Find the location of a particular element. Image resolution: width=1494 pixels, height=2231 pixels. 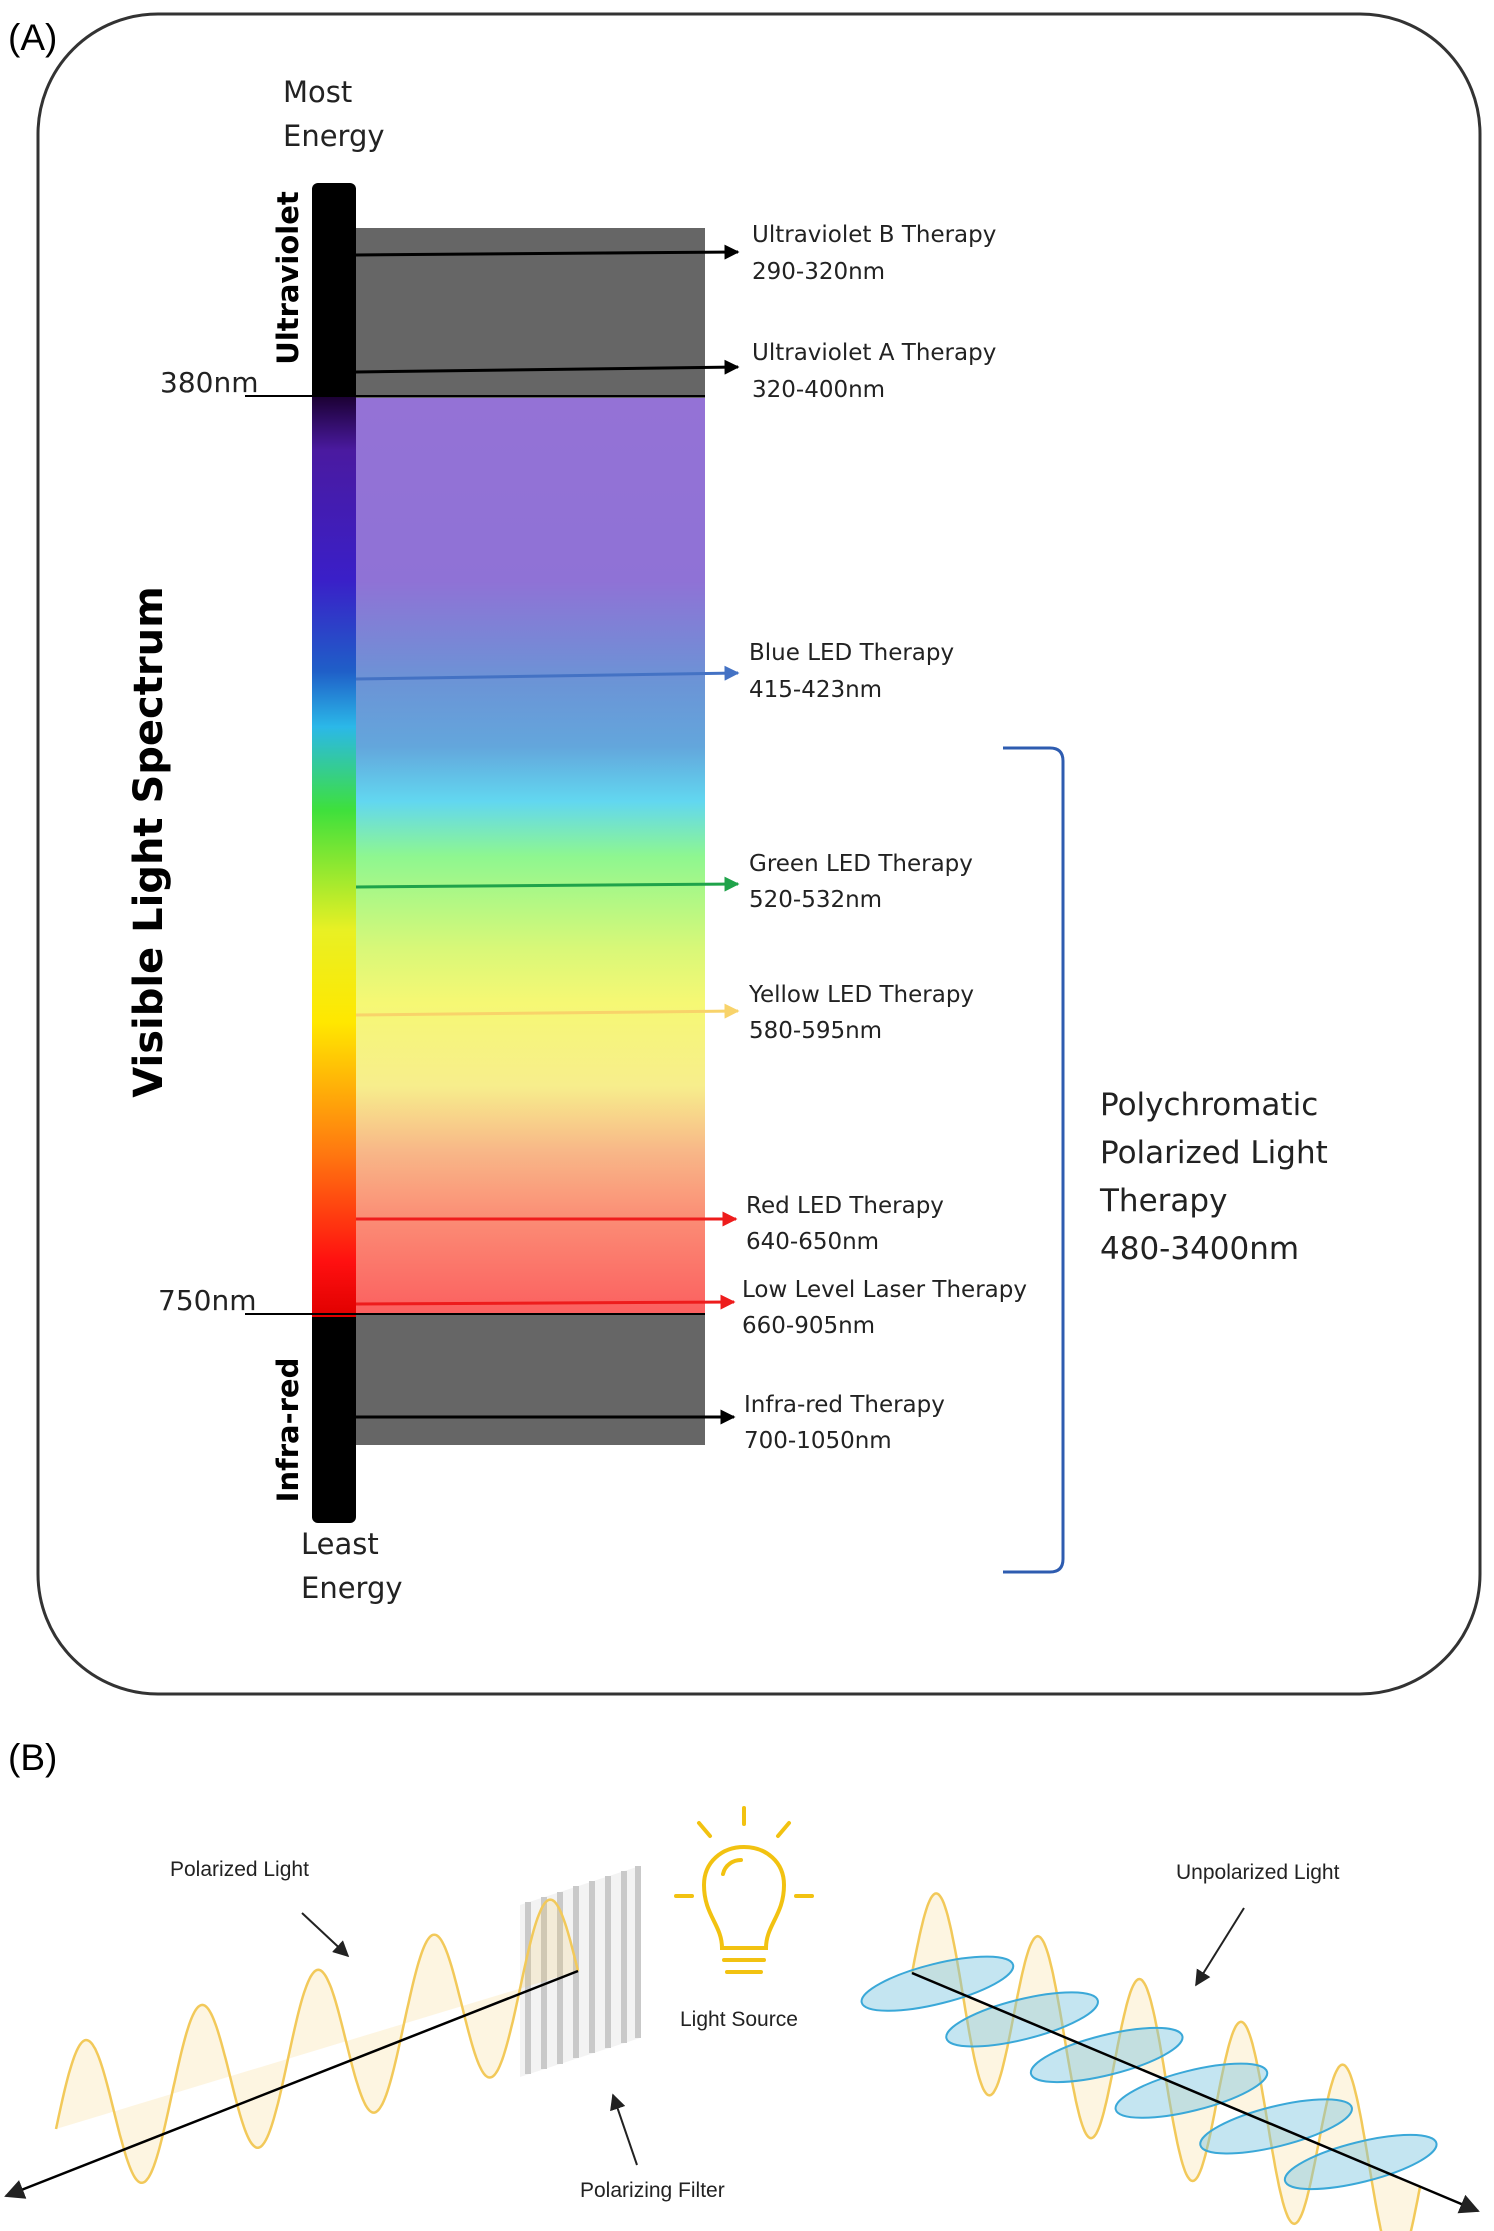

mark-750-label: 750nm is located at coordinates (207, 1300).